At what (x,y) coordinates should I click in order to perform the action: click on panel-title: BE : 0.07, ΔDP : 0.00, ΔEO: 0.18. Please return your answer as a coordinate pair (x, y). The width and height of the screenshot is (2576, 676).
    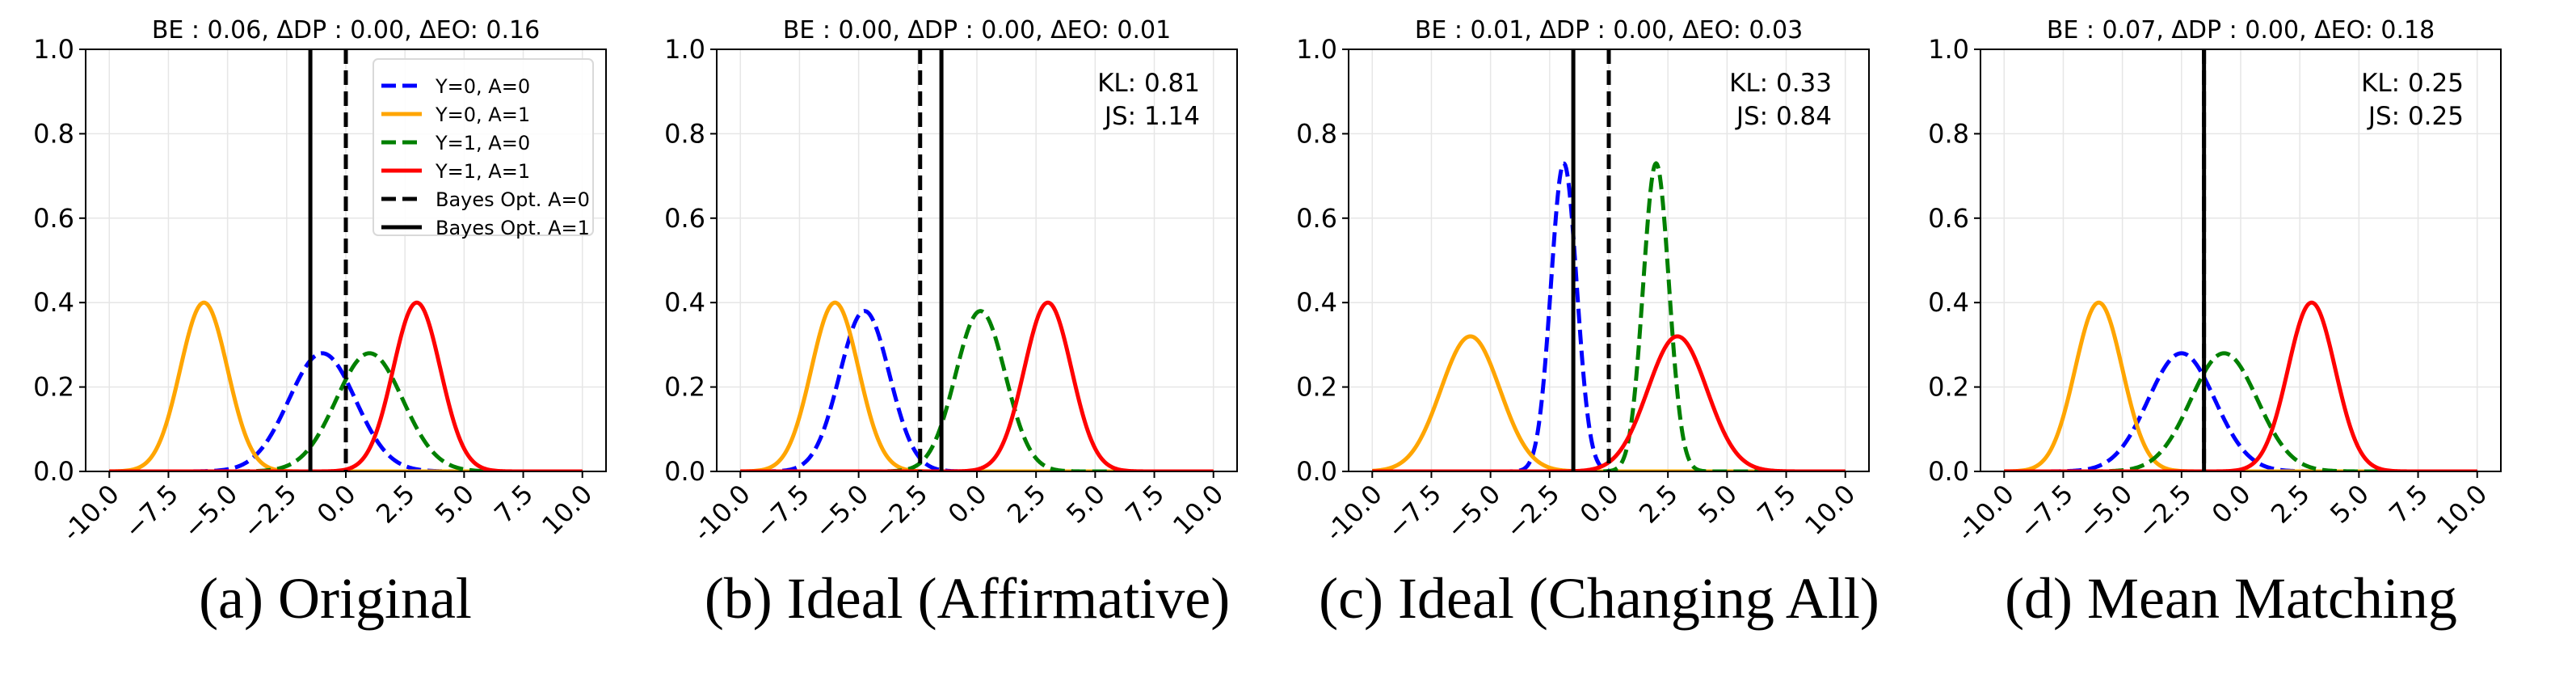
    Looking at the image, I should click on (2241, 30).